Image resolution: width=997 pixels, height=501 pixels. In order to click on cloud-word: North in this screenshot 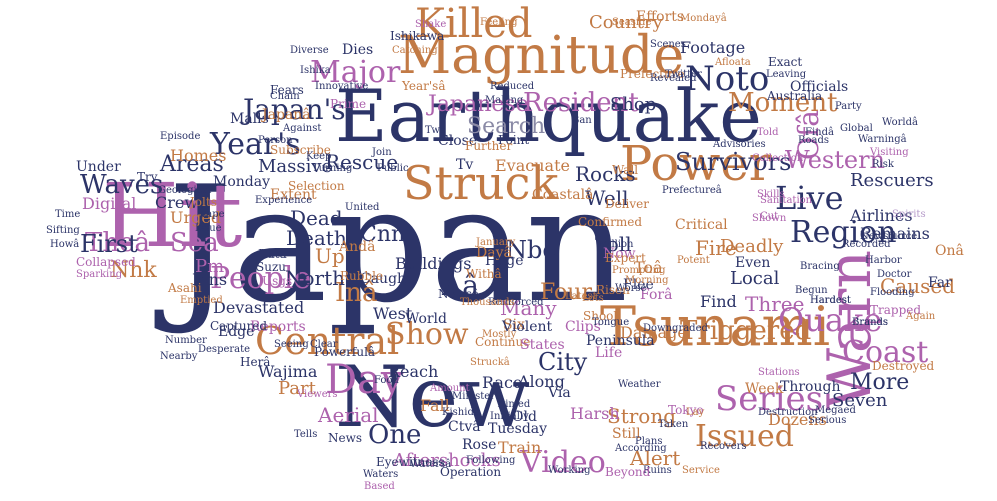, I will do `click(315, 278)`.